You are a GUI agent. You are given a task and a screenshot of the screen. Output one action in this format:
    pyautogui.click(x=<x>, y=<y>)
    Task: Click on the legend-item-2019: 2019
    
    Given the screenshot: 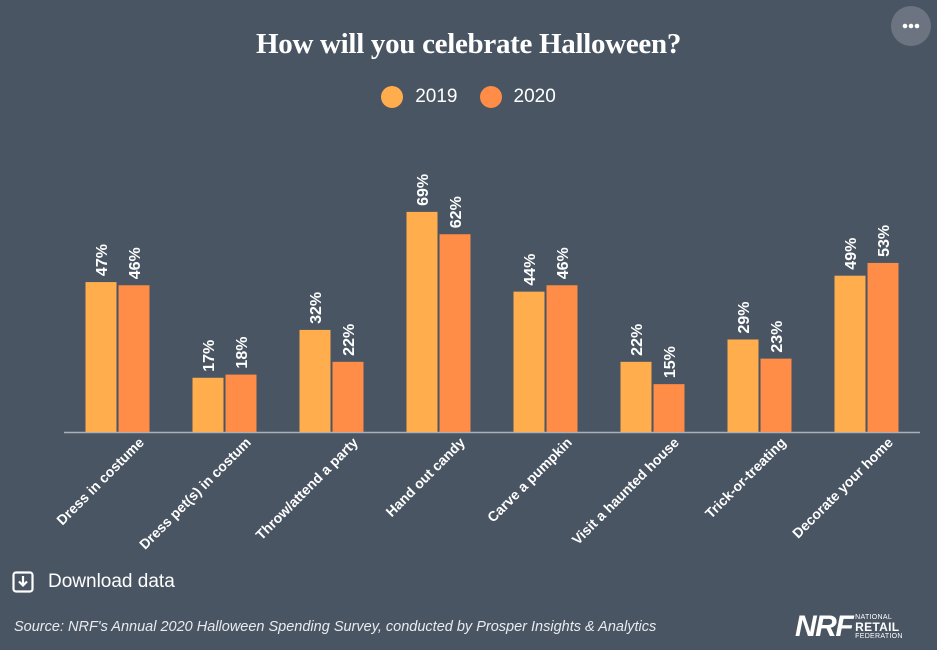 What is the action you would take?
    pyautogui.click(x=419, y=97)
    